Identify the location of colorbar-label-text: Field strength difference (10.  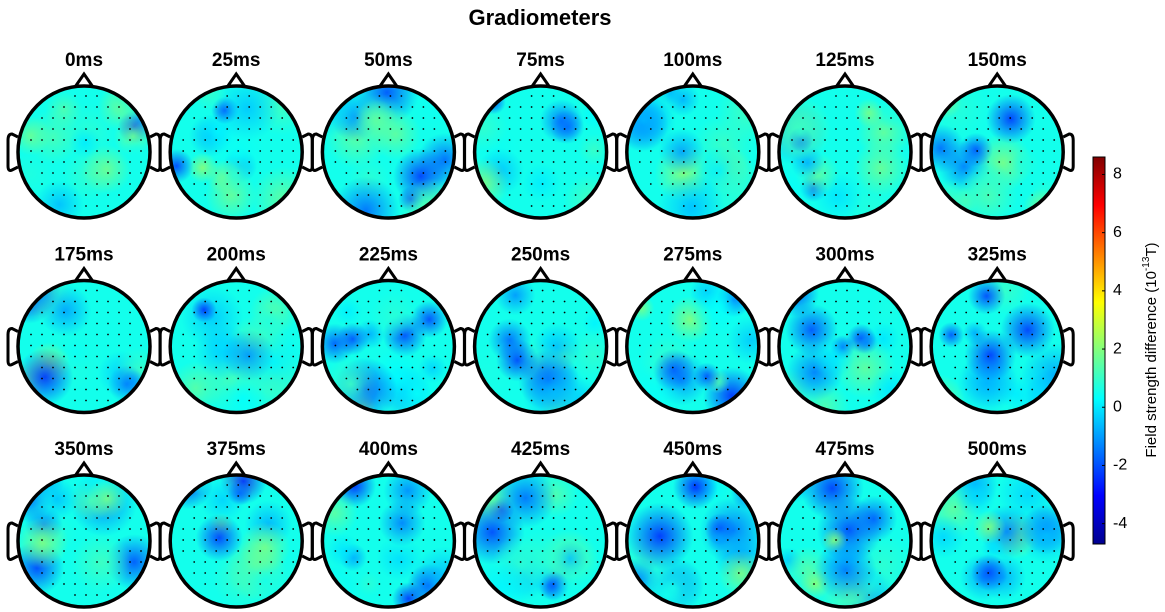
(1151, 364).